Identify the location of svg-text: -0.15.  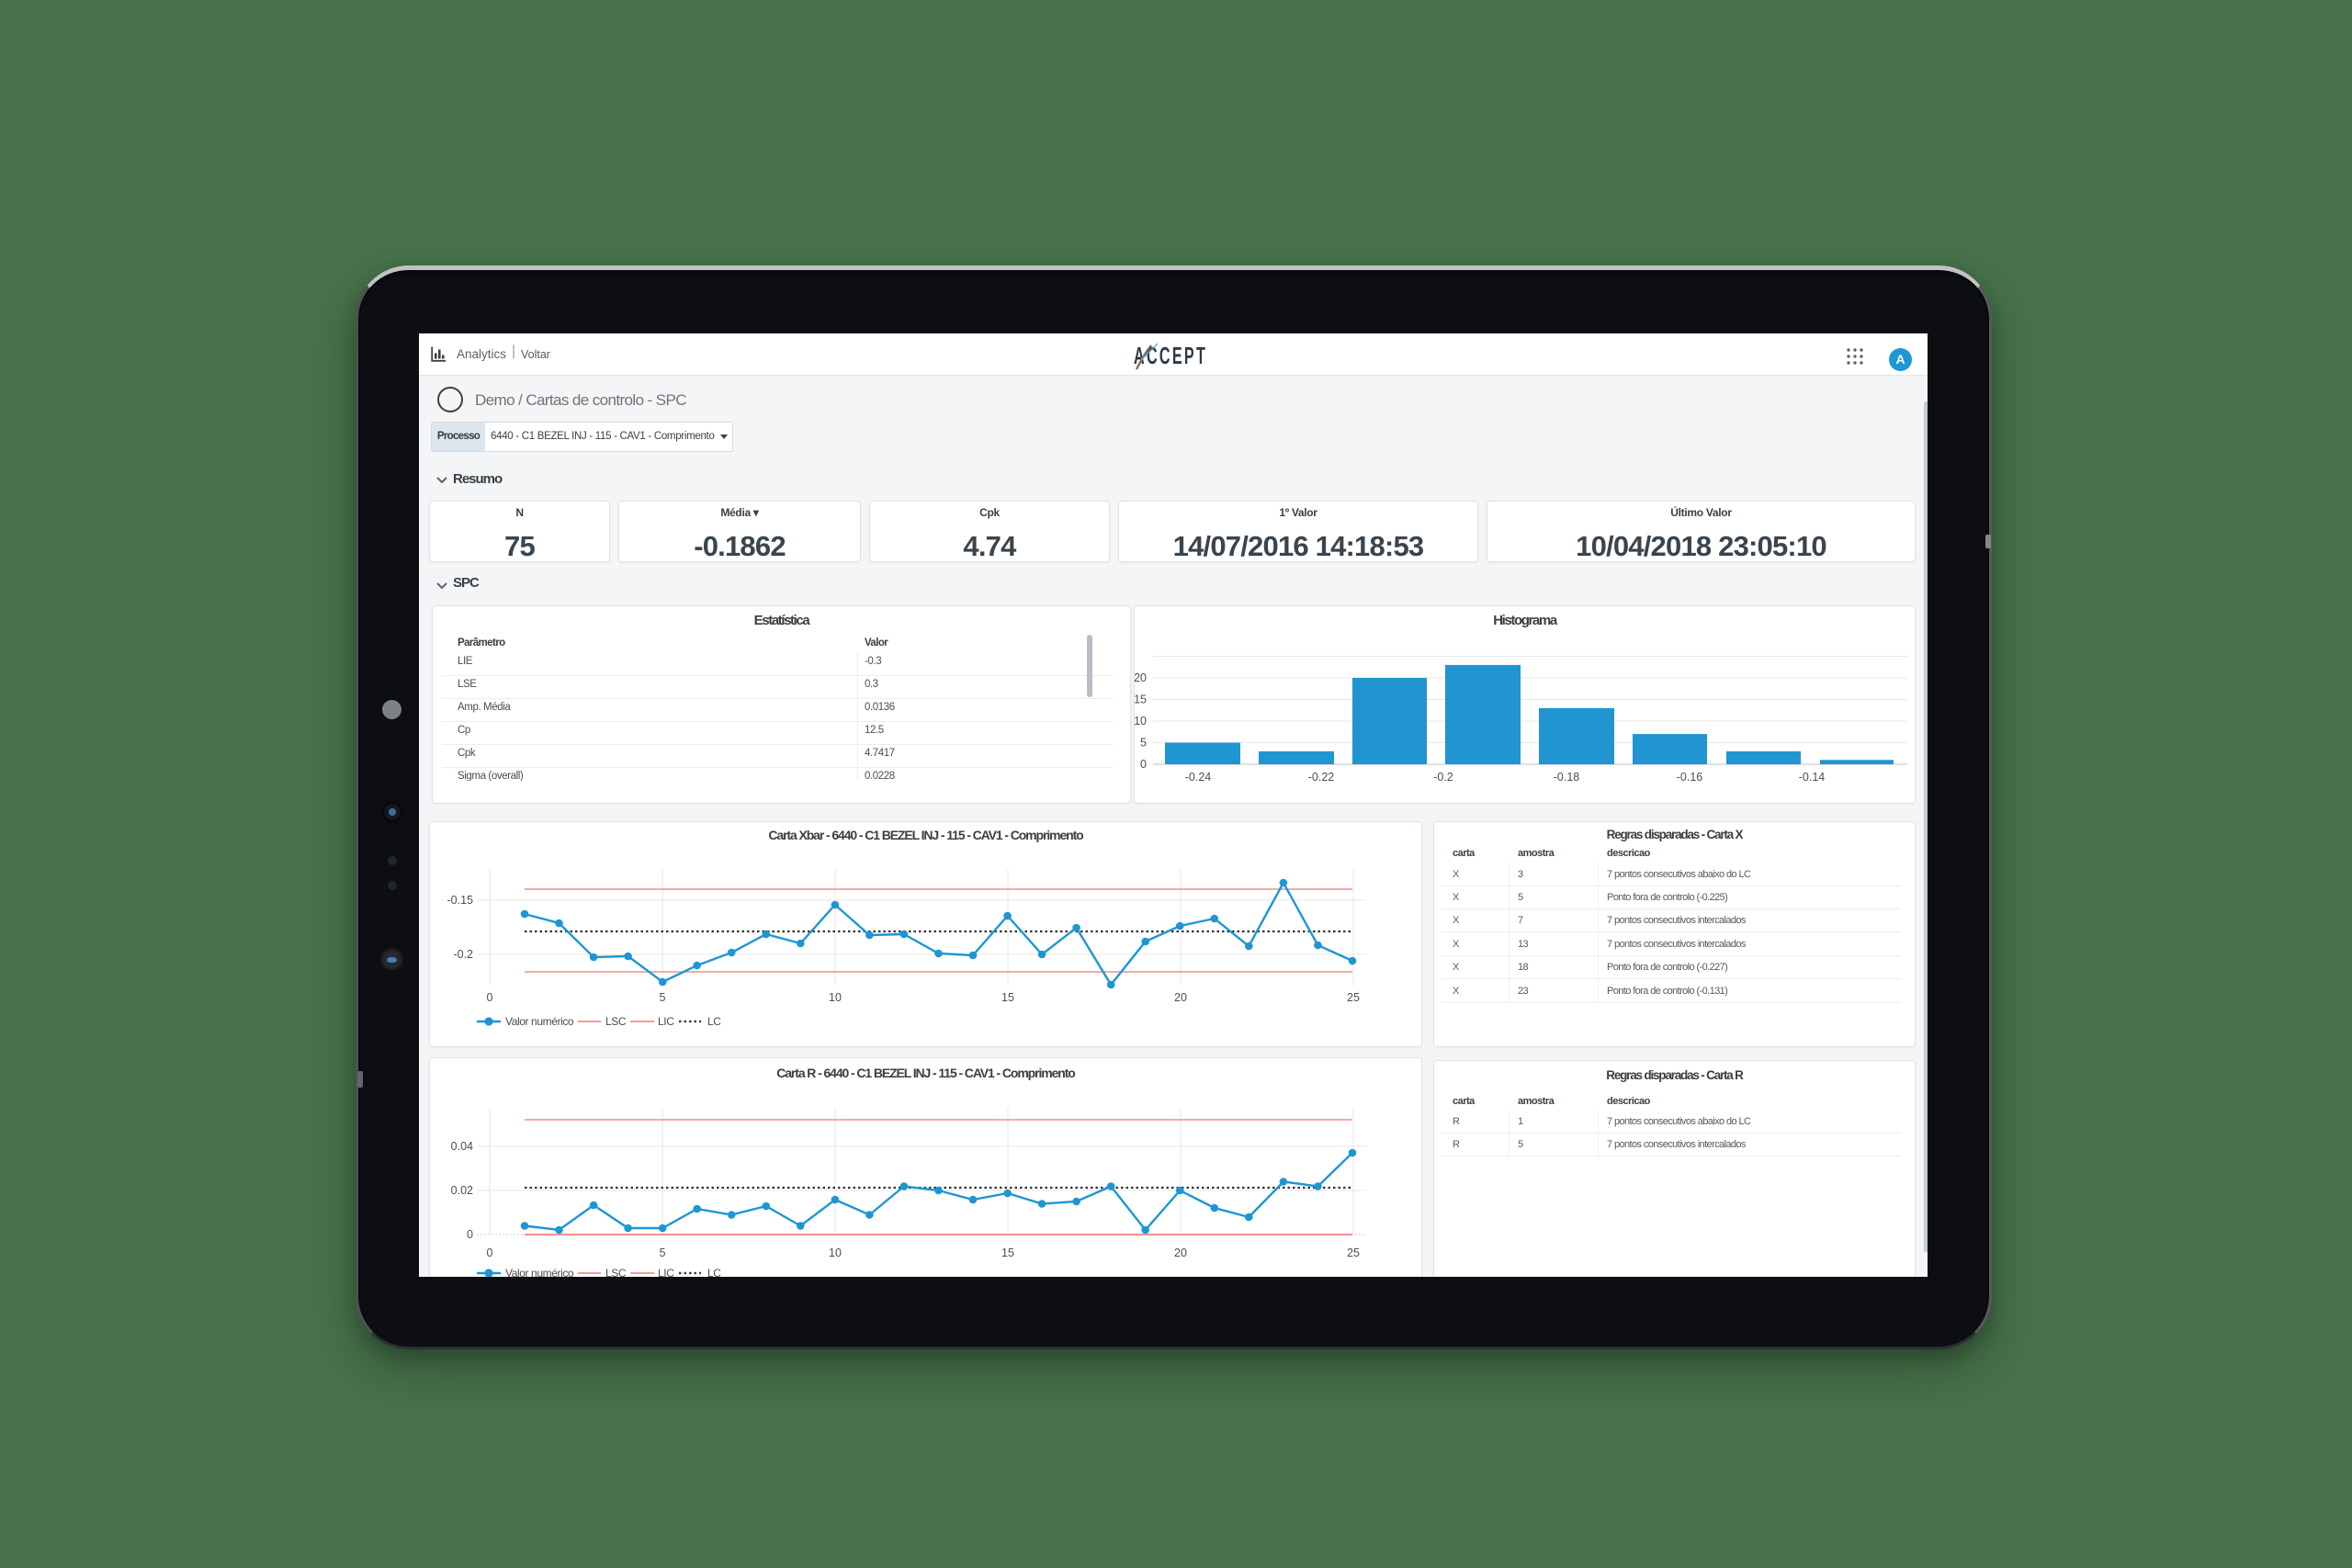
(461, 900).